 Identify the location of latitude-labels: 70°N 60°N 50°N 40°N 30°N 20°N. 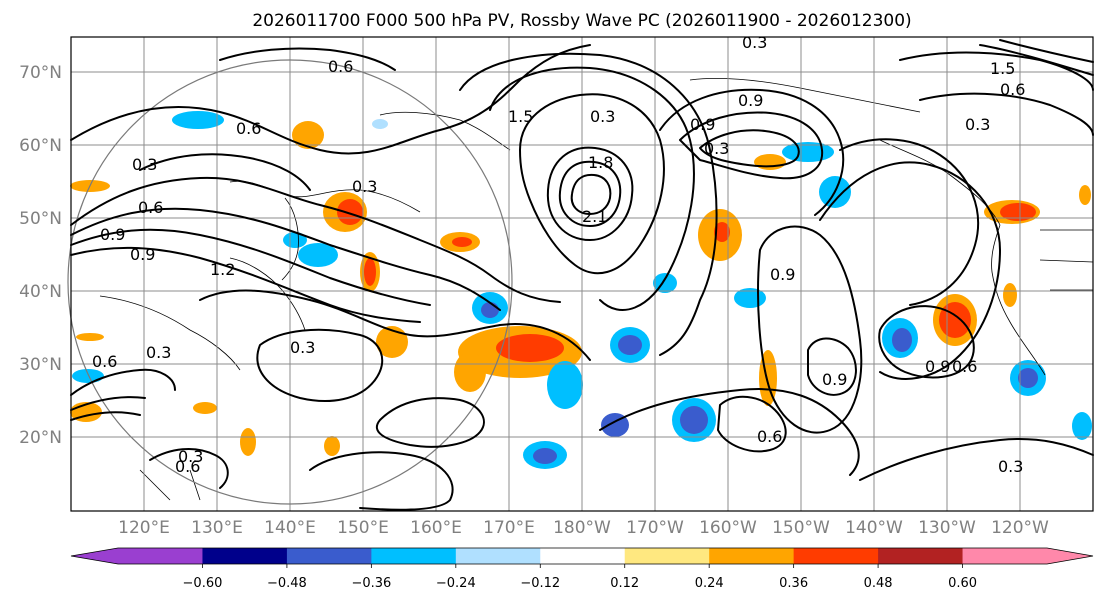
(40, 255).